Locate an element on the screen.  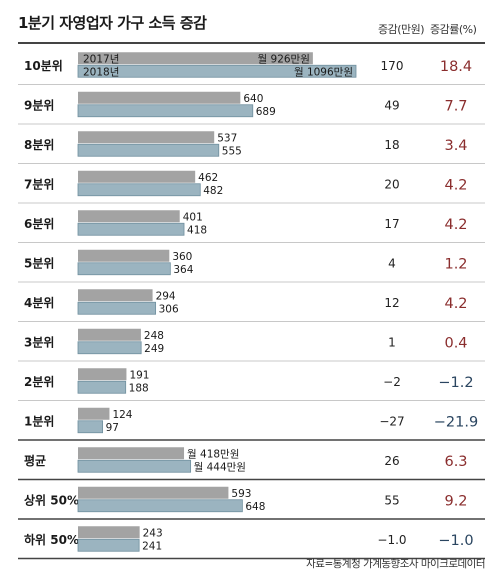
category-label: 7분위 is located at coordinates (39, 184).